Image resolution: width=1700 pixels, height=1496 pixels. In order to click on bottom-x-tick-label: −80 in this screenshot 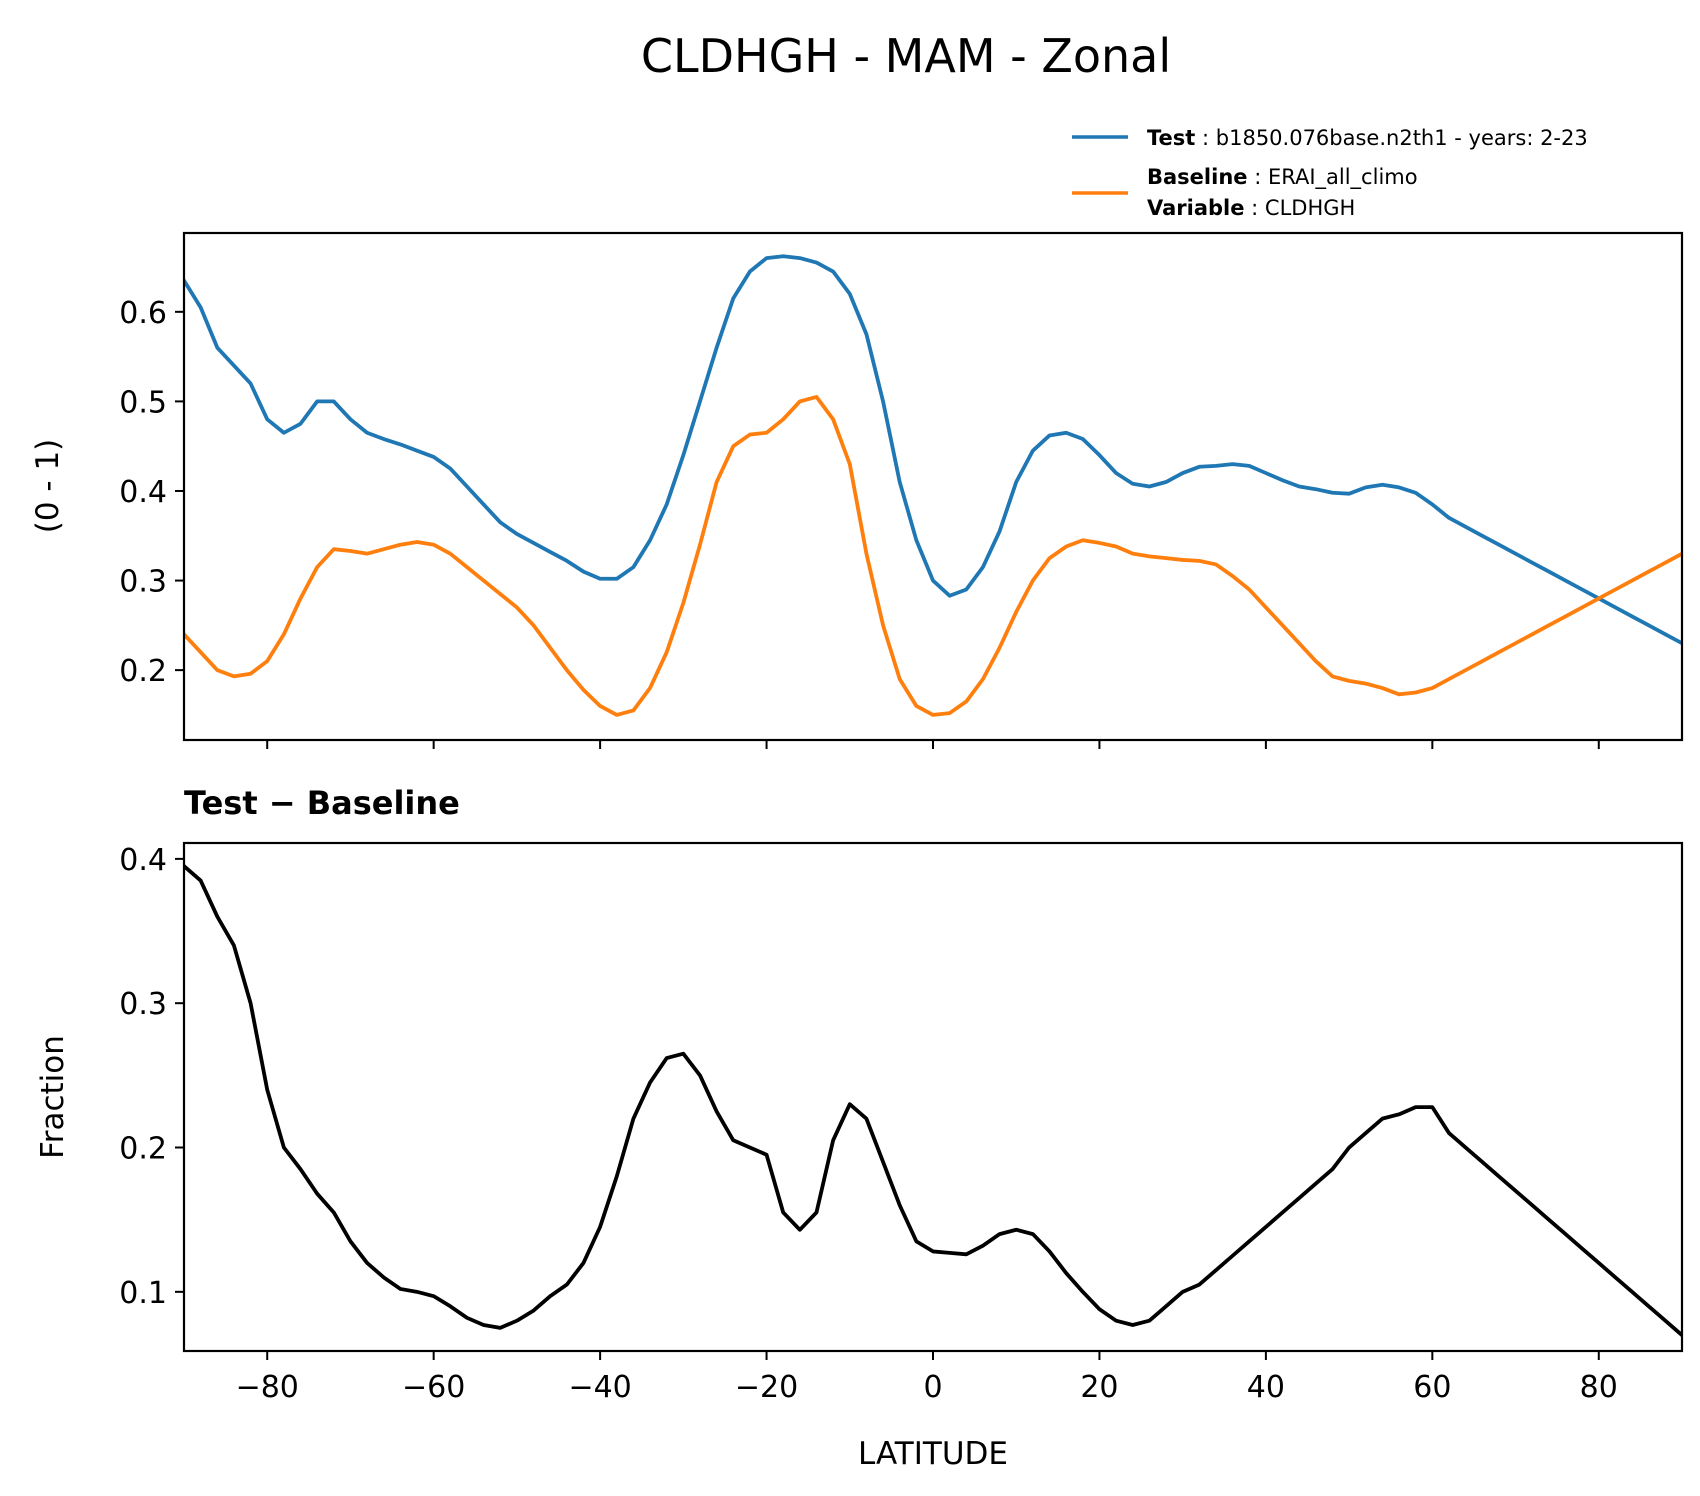, I will do `click(267, 1387)`.